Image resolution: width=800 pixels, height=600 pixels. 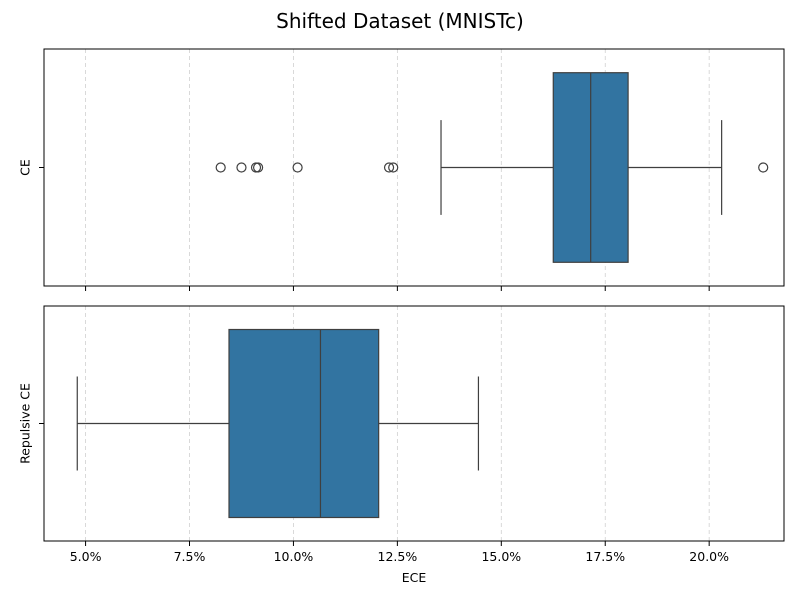 I want to click on x-tick-label: 7.5%, so click(x=190, y=556).